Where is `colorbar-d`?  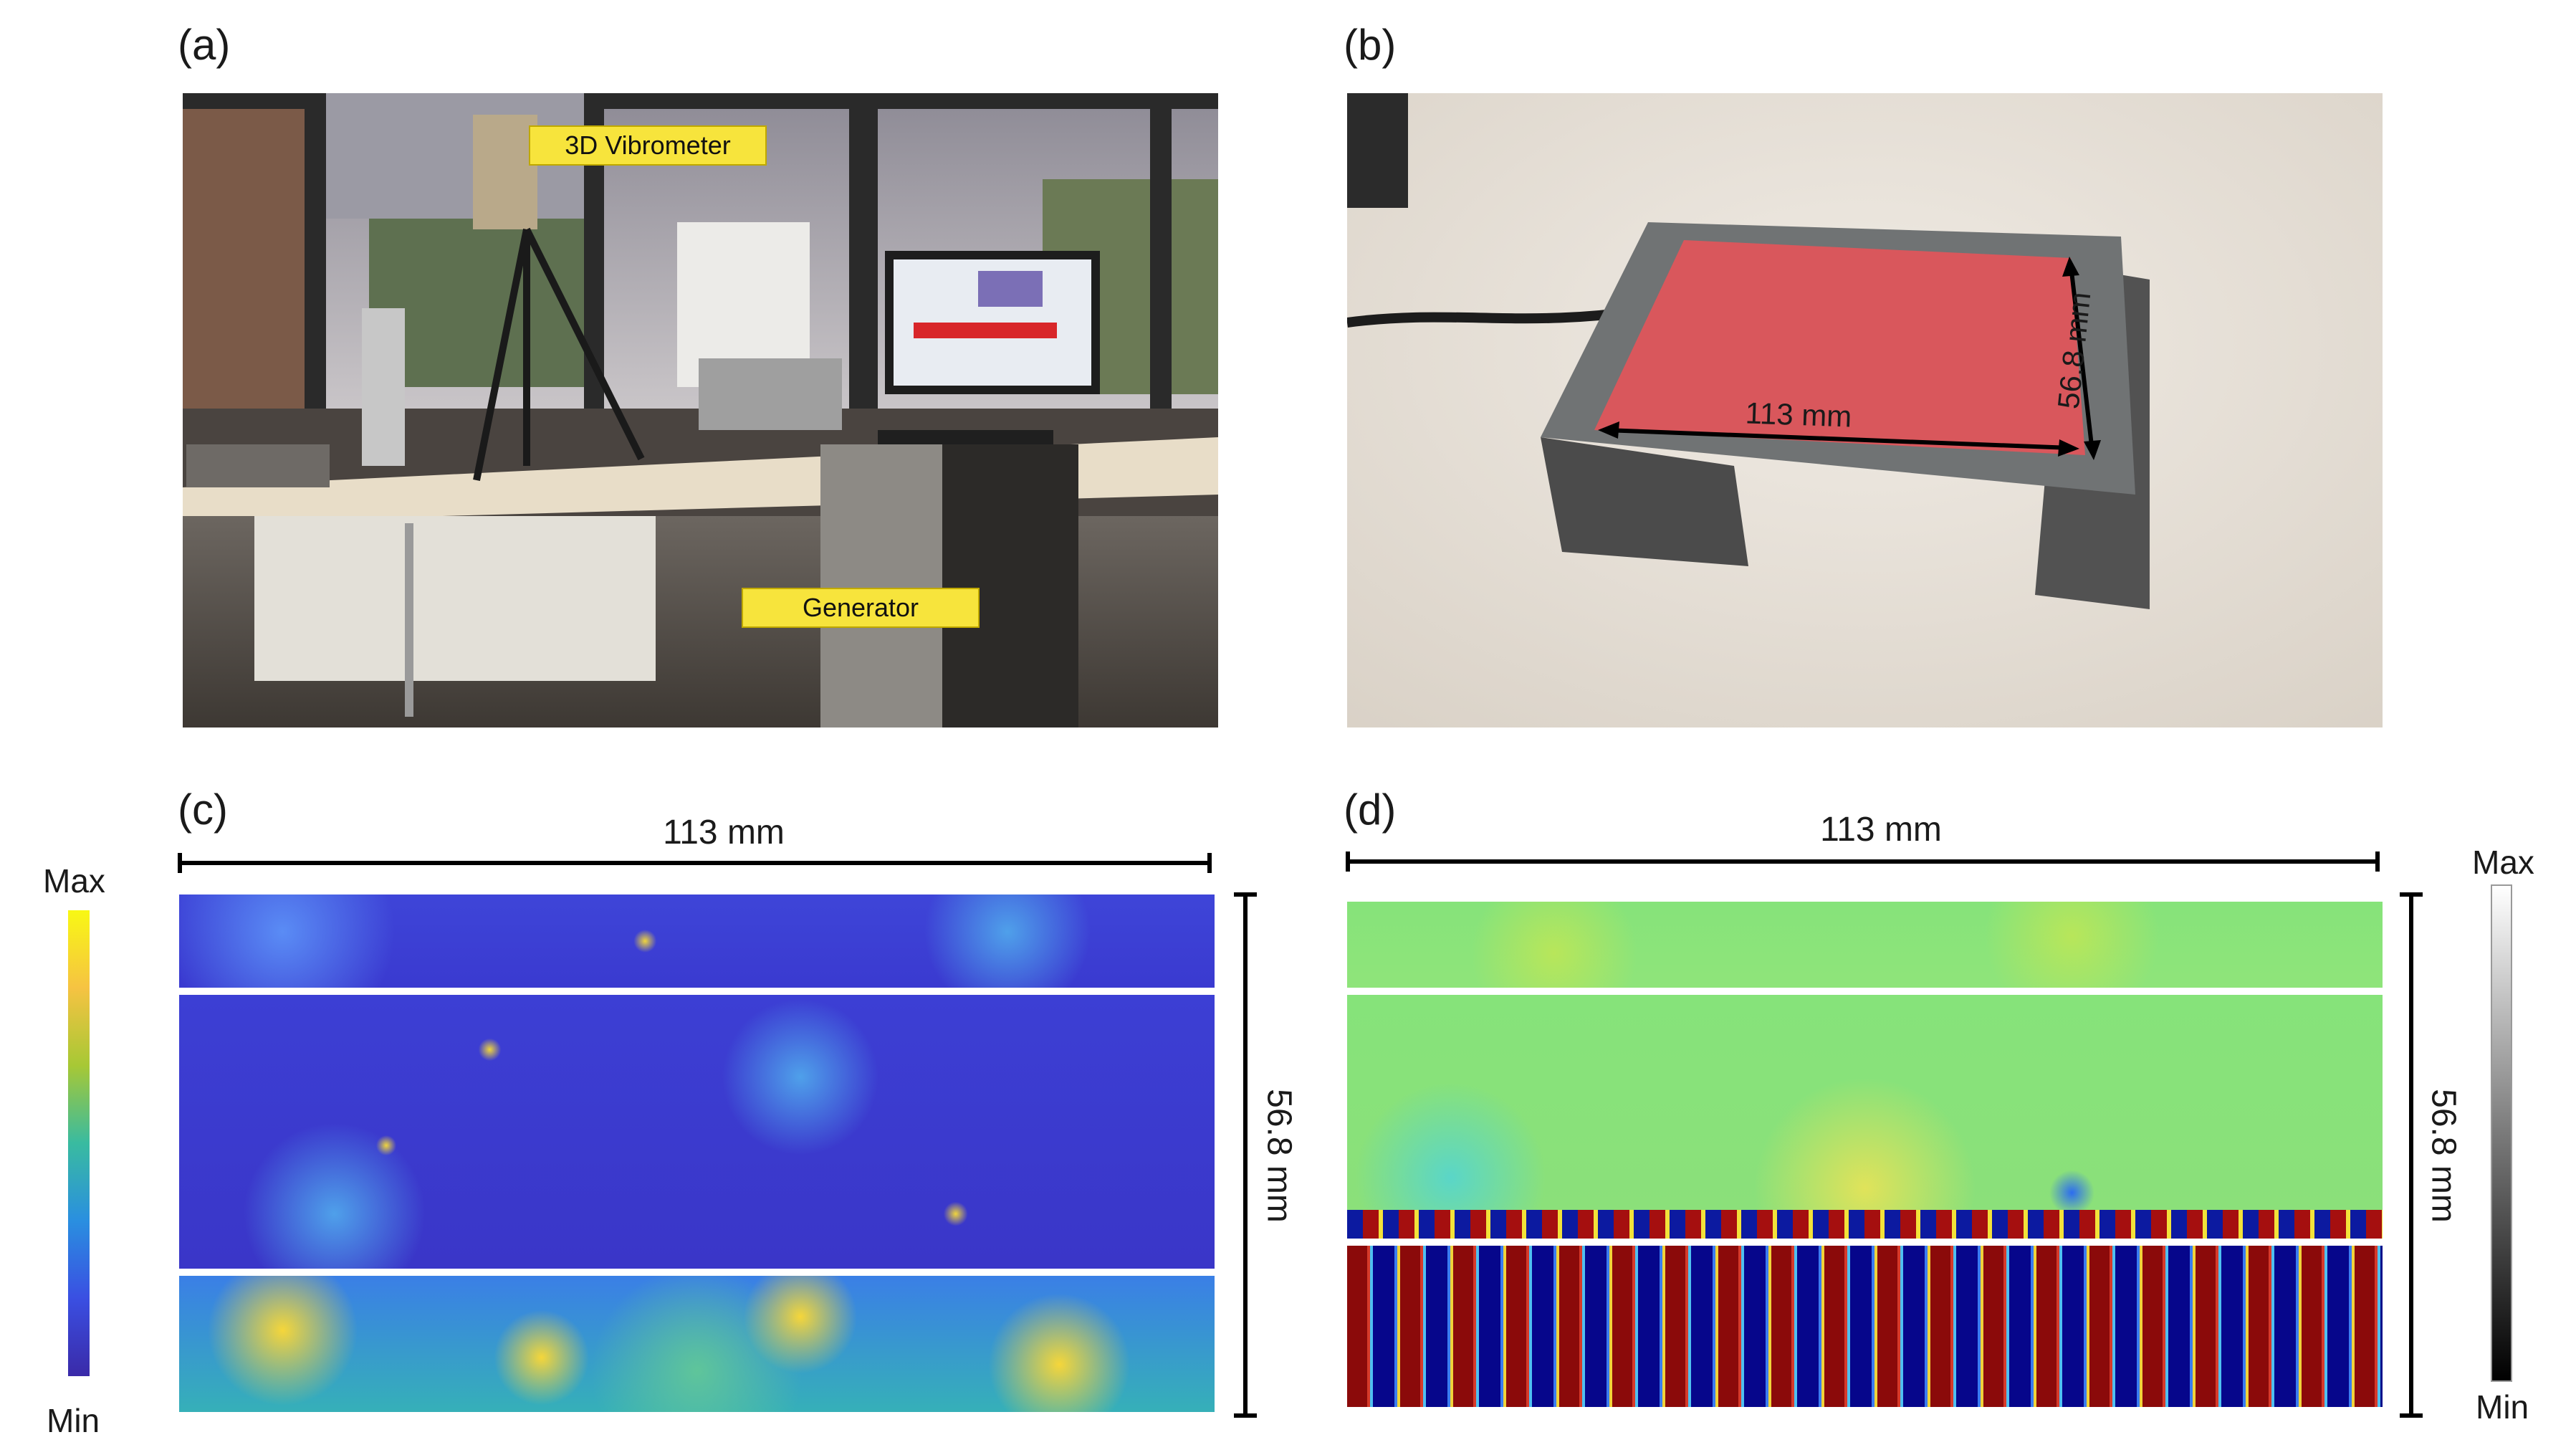 colorbar-d is located at coordinates (2501, 1133).